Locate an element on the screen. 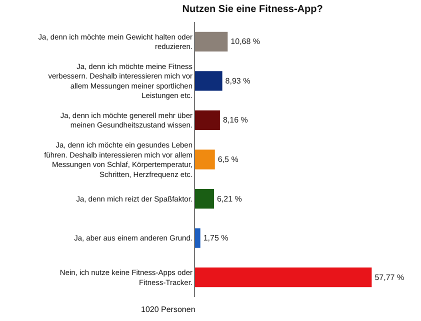 This screenshot has height=321, width=421. data-label: 1,75 % is located at coordinates (215, 238).